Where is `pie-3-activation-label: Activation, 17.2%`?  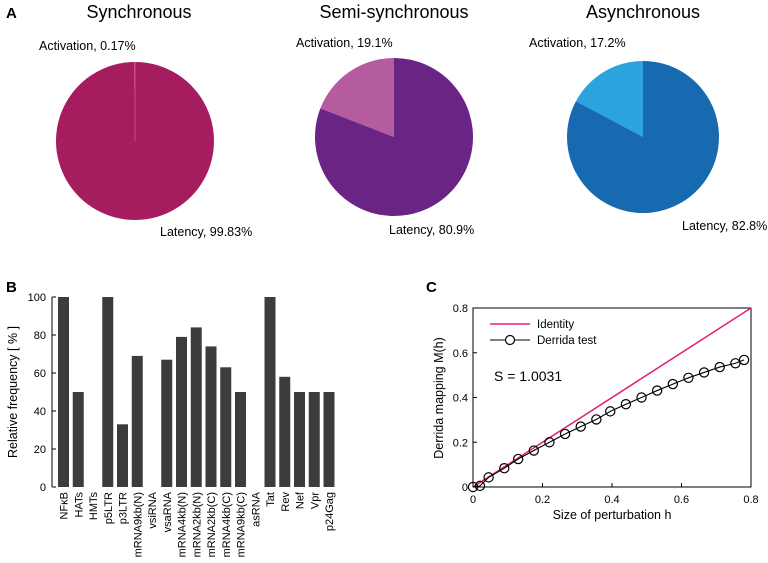
pie-3-activation-label: Activation, 17.2% is located at coordinates (577, 43).